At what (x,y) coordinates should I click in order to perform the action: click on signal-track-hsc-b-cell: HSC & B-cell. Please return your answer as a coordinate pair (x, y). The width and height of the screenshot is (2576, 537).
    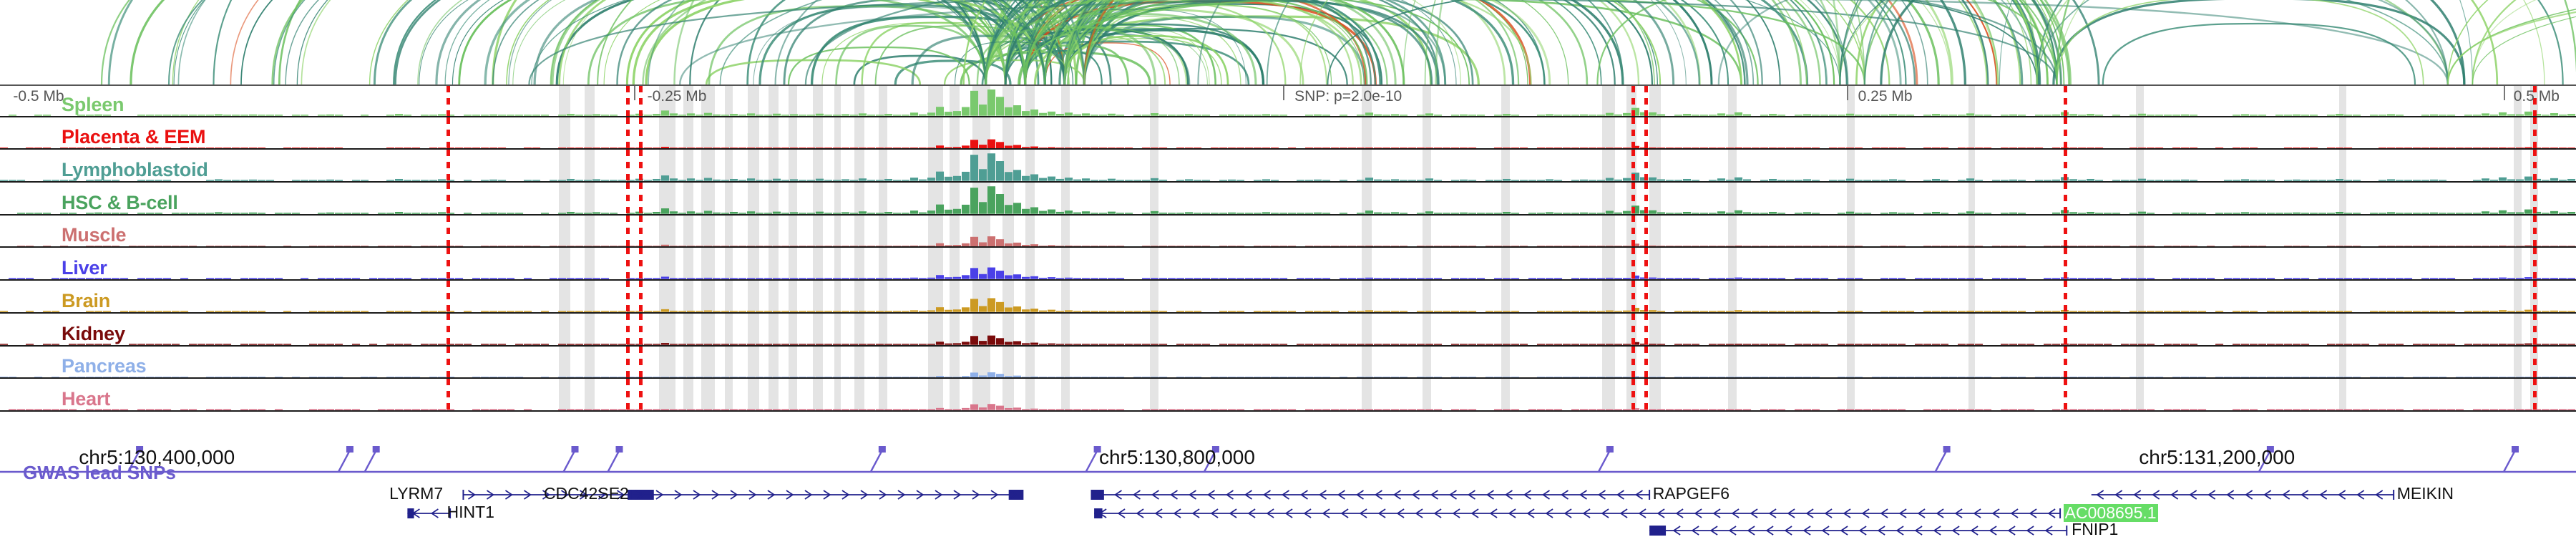
    Looking at the image, I should click on (1288, 199).